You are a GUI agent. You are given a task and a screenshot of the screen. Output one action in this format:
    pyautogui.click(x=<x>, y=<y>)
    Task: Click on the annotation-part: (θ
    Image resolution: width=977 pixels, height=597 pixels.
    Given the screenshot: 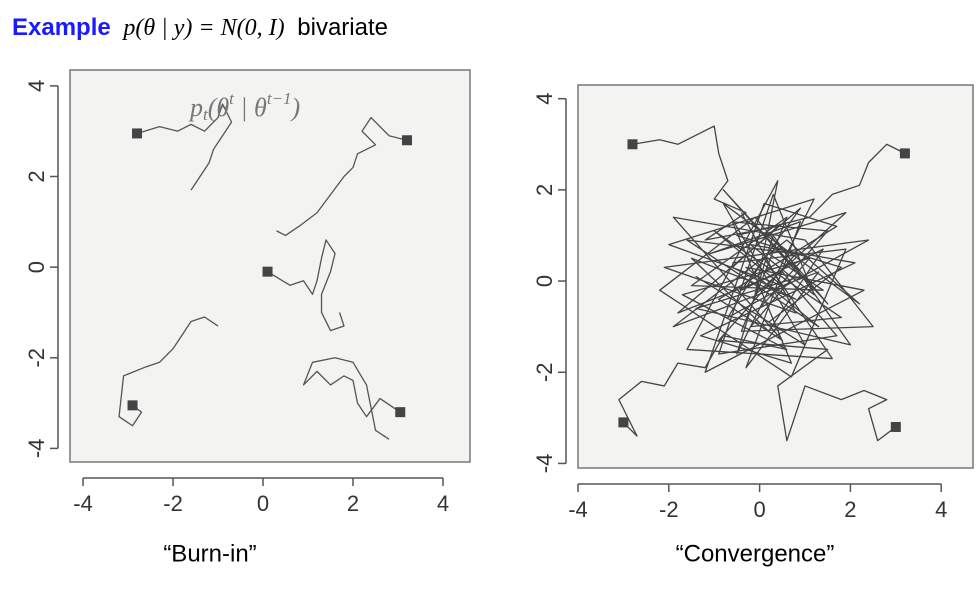 What is the action you would take?
    pyautogui.click(x=219, y=107)
    